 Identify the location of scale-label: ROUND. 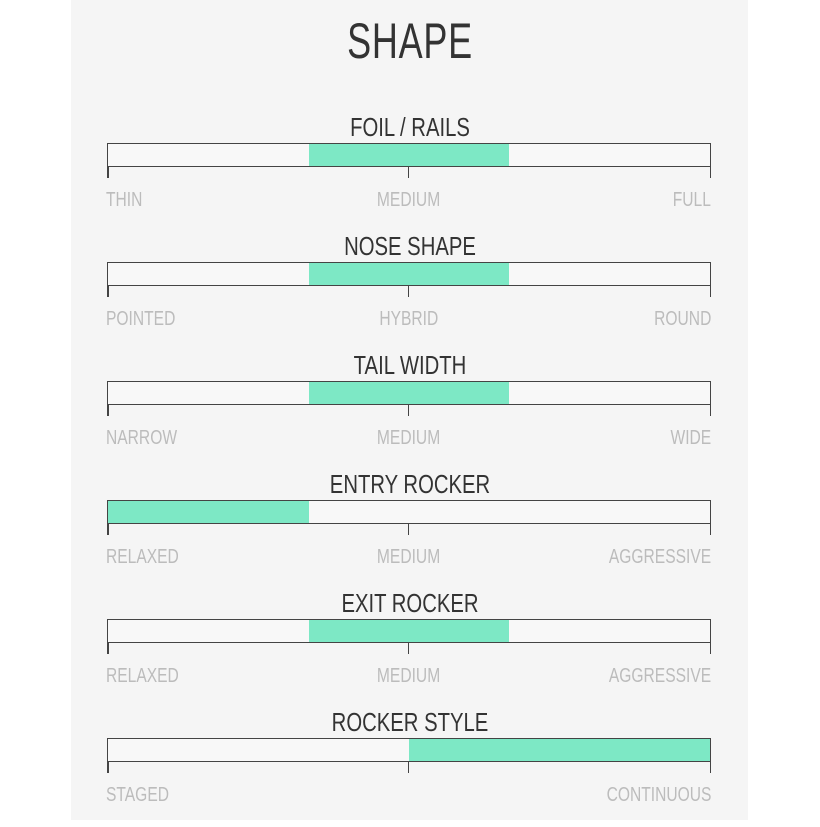
(674, 319).